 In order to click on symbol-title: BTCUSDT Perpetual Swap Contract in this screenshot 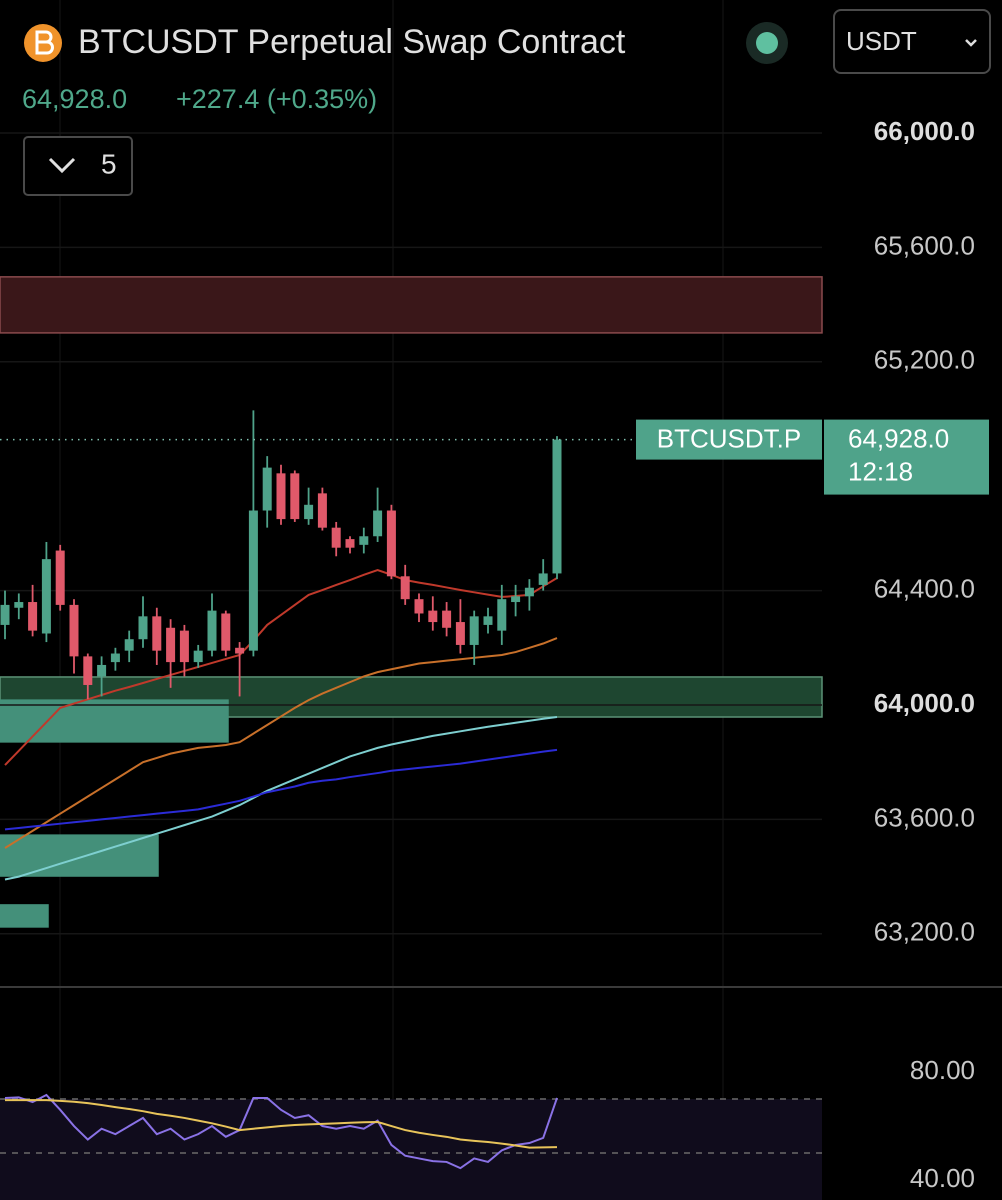, I will do `click(352, 42)`.